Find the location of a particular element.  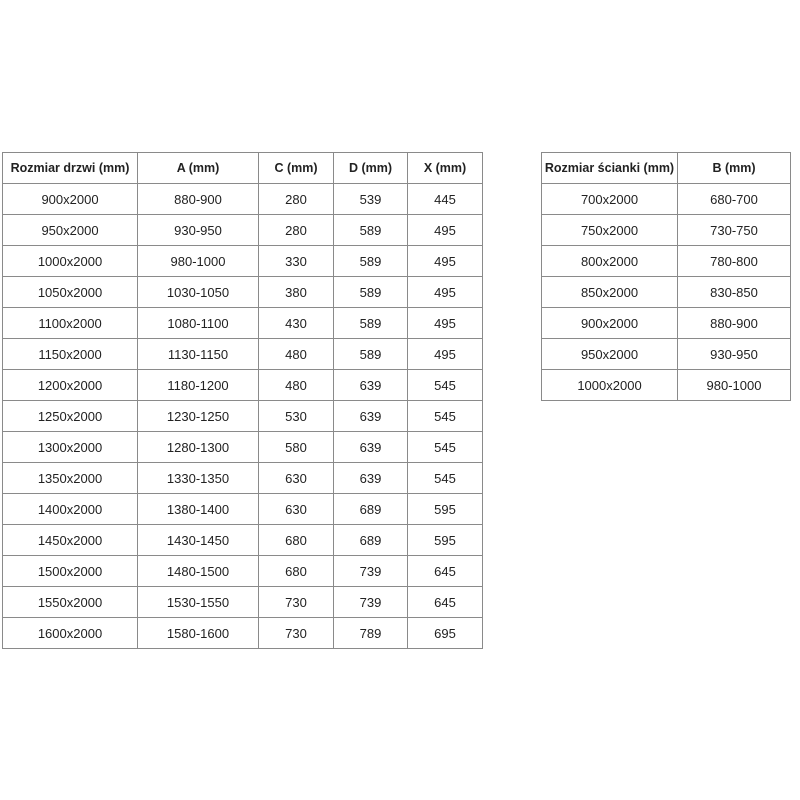

table-cell: 789 is located at coordinates (370, 633).